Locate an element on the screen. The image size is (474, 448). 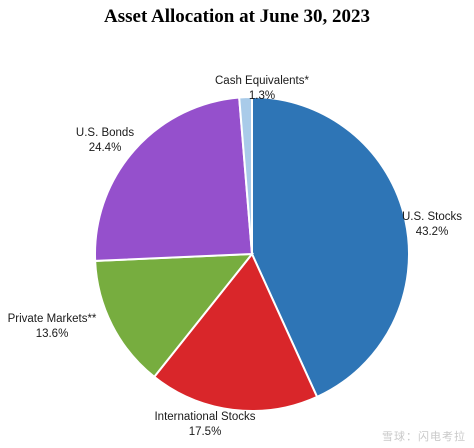
label-us-bonds: U.S. Bonds 24.4% is located at coordinates (105, 141).